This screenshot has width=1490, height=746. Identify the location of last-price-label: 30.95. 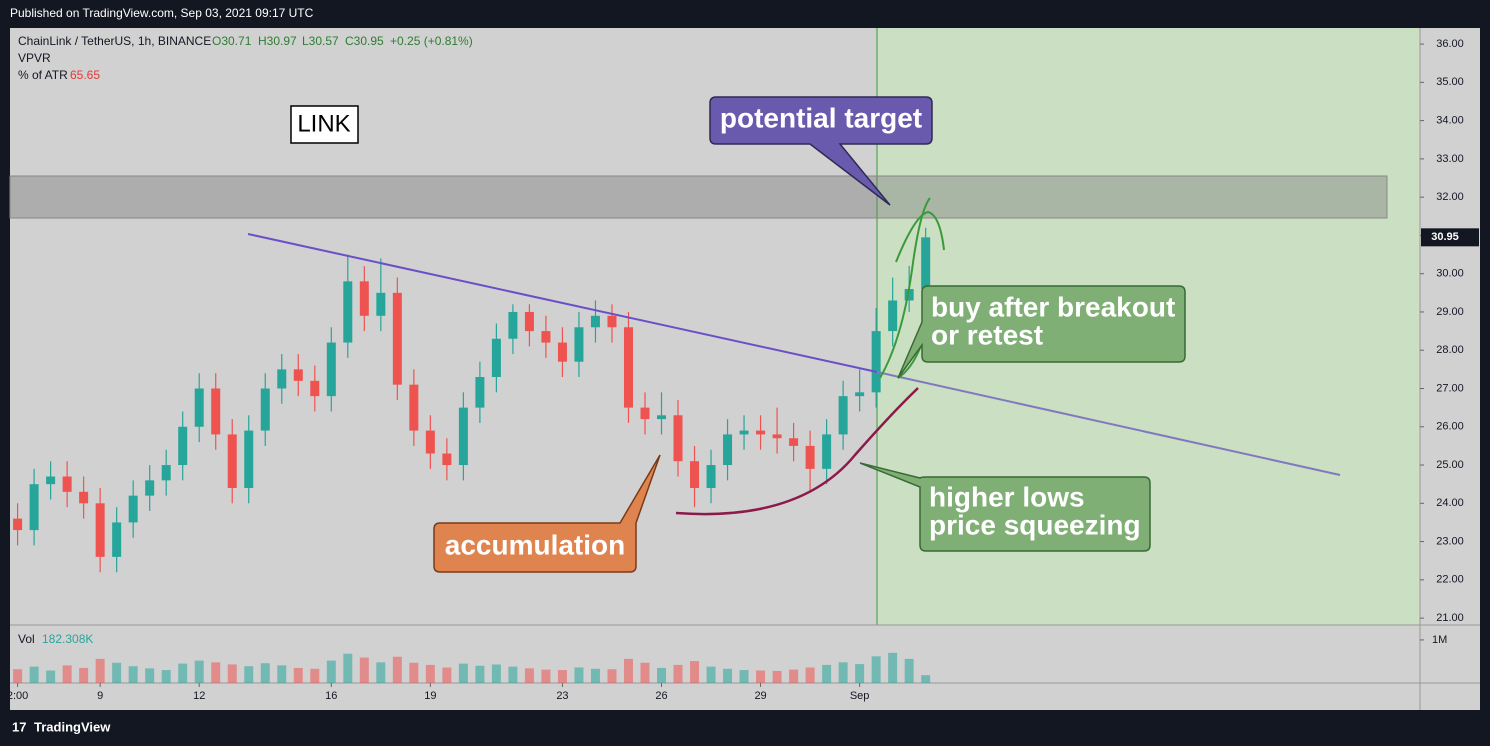
(1445, 237).